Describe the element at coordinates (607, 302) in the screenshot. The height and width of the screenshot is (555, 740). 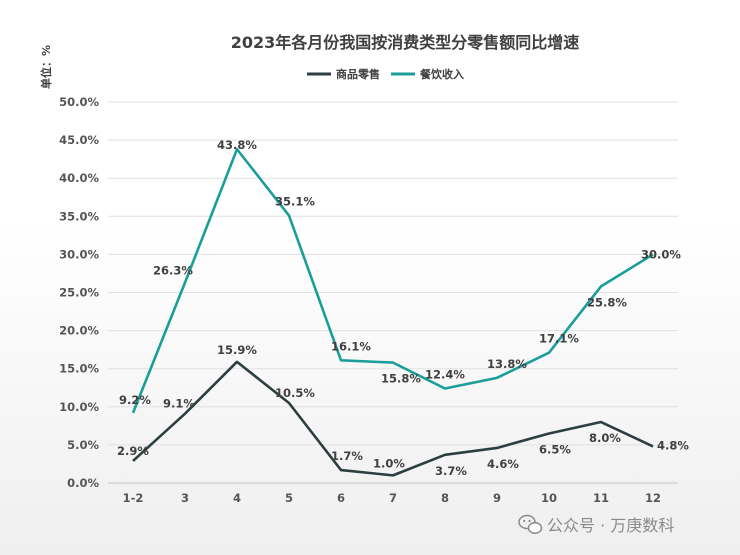
I see `data-label: 25.8%` at that location.